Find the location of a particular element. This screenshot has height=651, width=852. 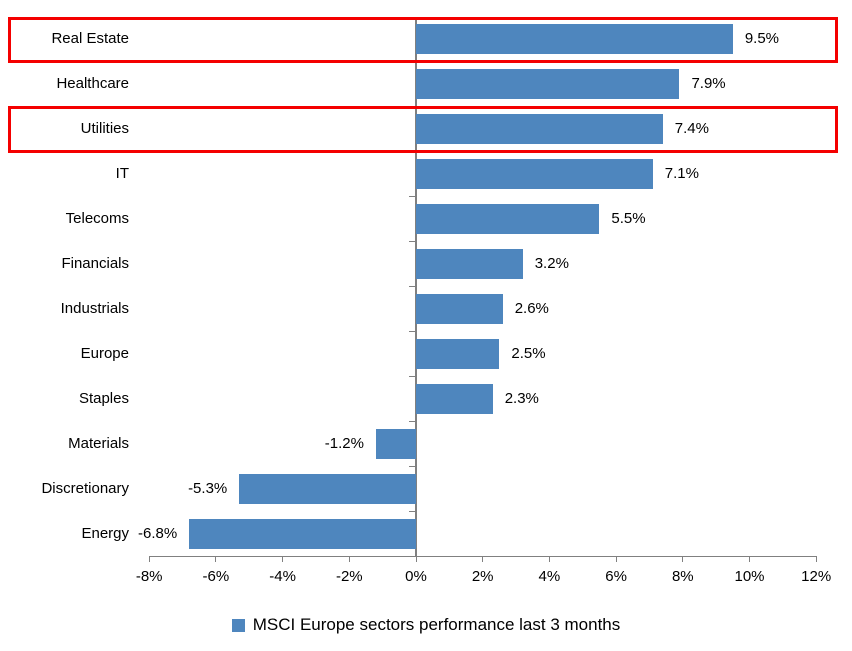

category-label: Materials is located at coordinates (98, 443).